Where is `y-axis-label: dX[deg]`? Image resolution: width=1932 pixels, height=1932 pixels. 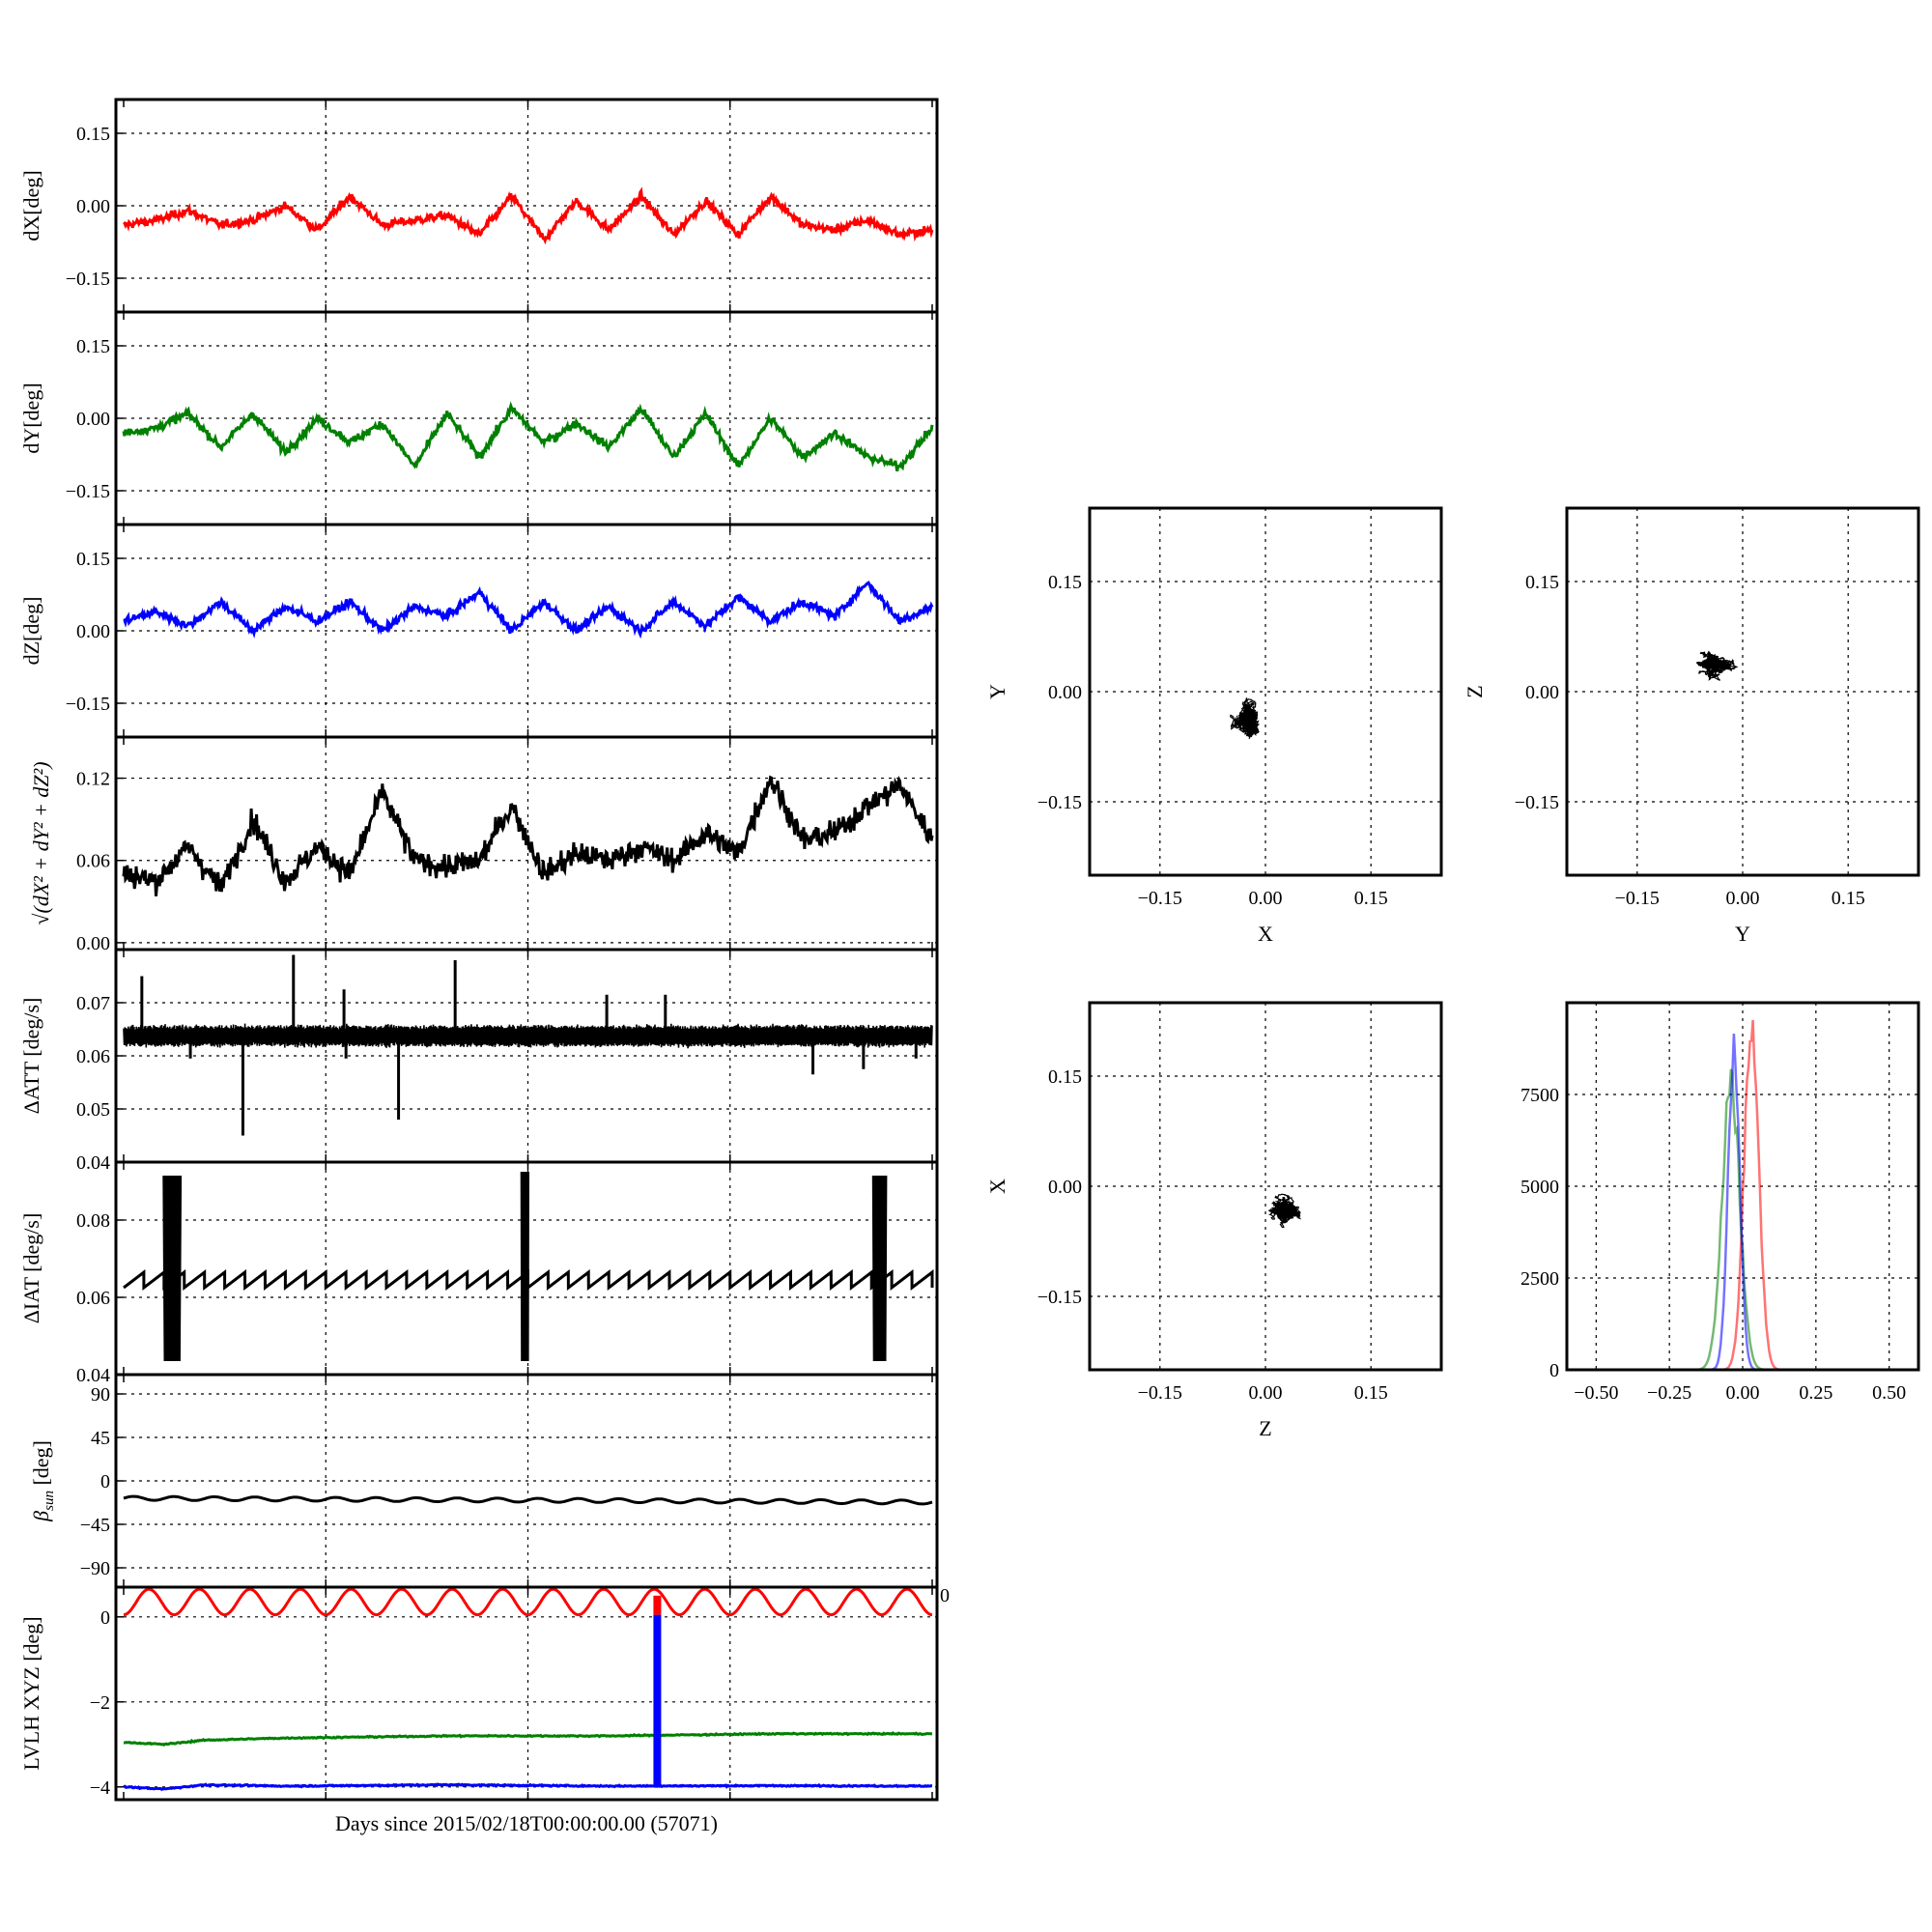
y-axis-label: dX[deg] is located at coordinates (31, 205).